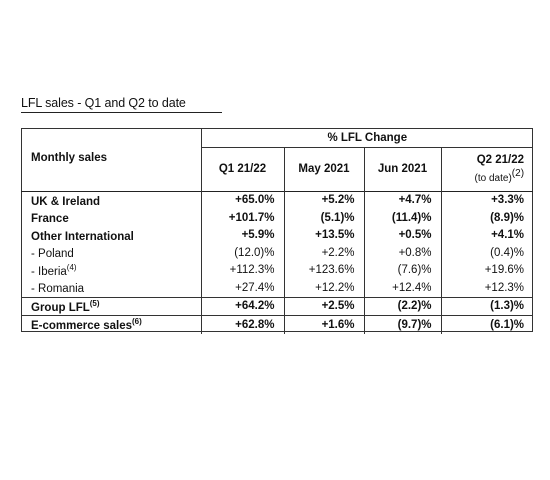 The height and width of the screenshot is (480, 550). Describe the element at coordinates (402, 235) in the screenshot. I see `table-cell: +0.5%` at that location.